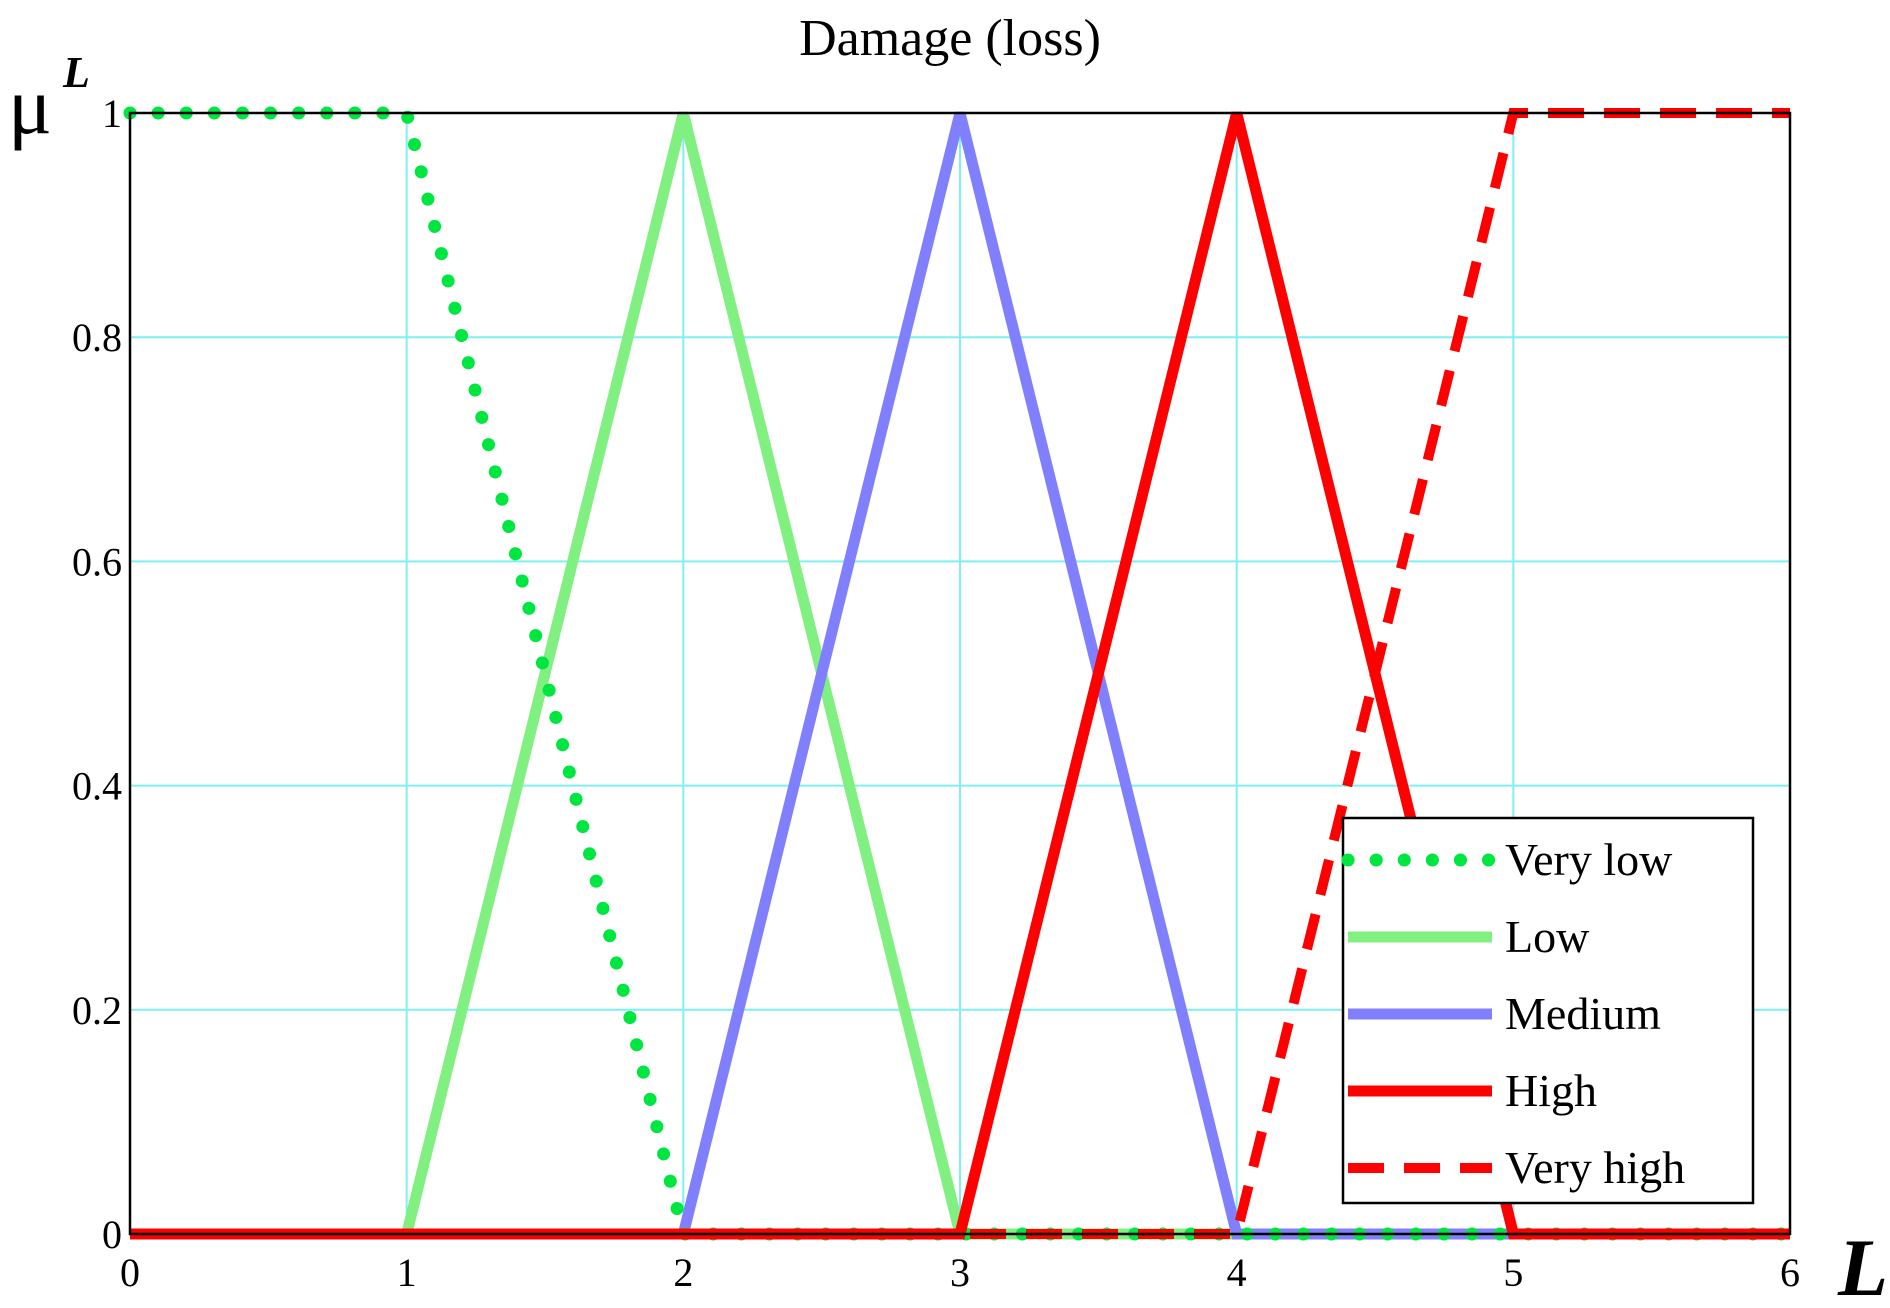 The image size is (1890, 1308). What do you see at coordinates (1237, 1272) in the screenshot?
I see `x-tick-label: 4` at bounding box center [1237, 1272].